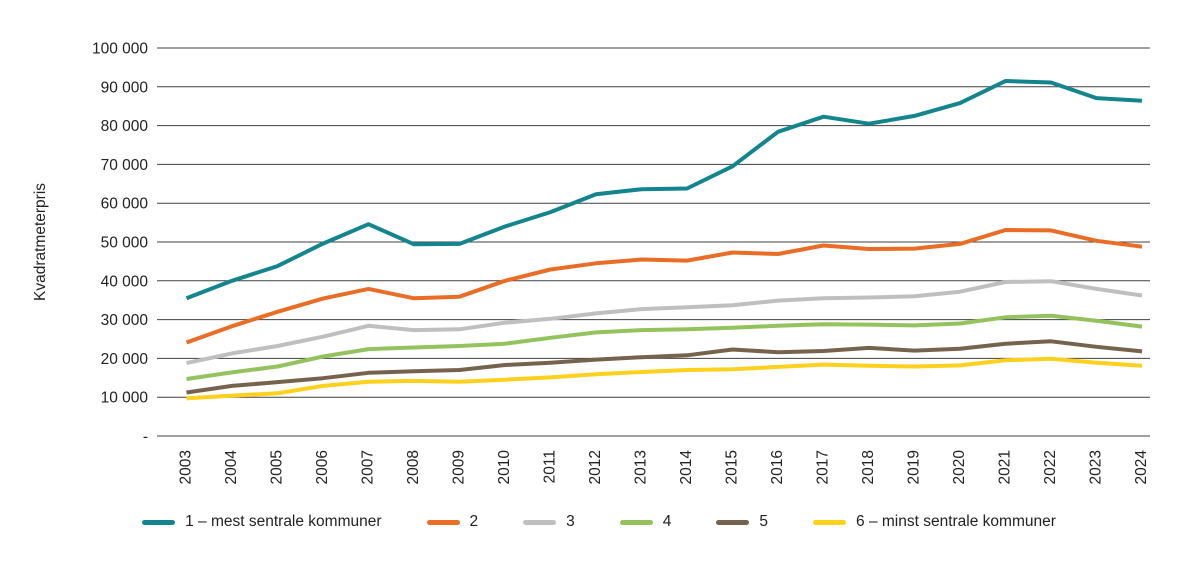 The image size is (1198, 568). Describe the element at coordinates (125, 204) in the screenshot. I see `y-tick-label: 60 000` at that location.